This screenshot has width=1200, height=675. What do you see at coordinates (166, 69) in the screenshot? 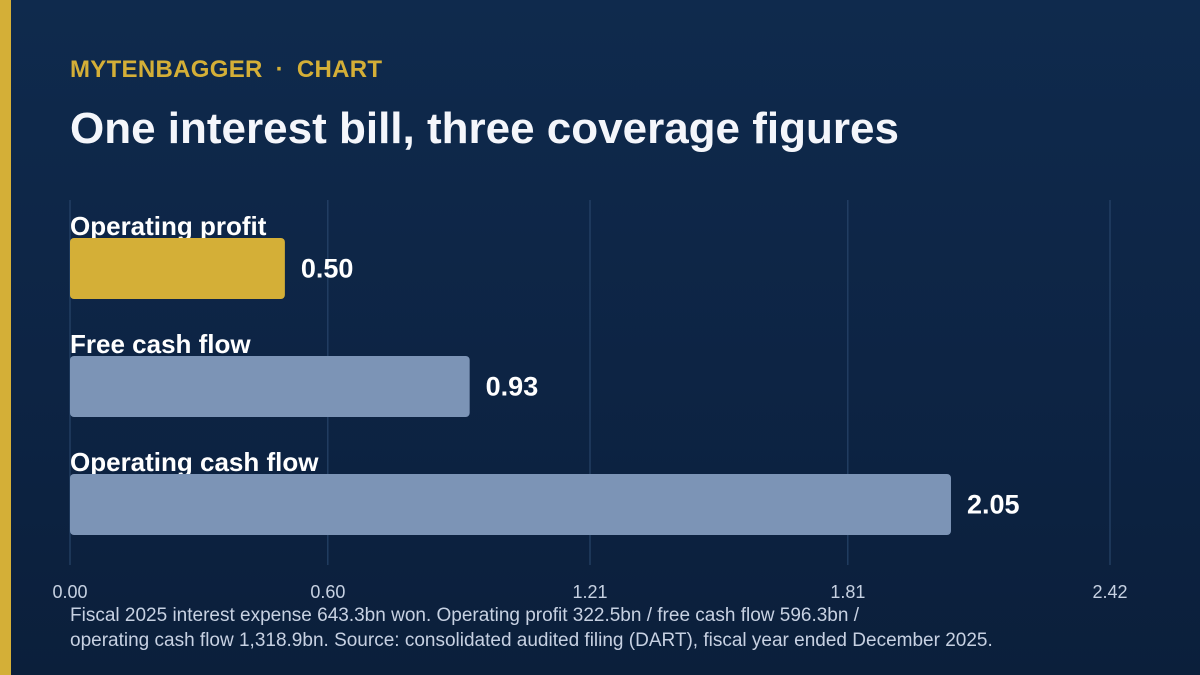
I see `brand-name: MYTENBAGGER` at bounding box center [166, 69].